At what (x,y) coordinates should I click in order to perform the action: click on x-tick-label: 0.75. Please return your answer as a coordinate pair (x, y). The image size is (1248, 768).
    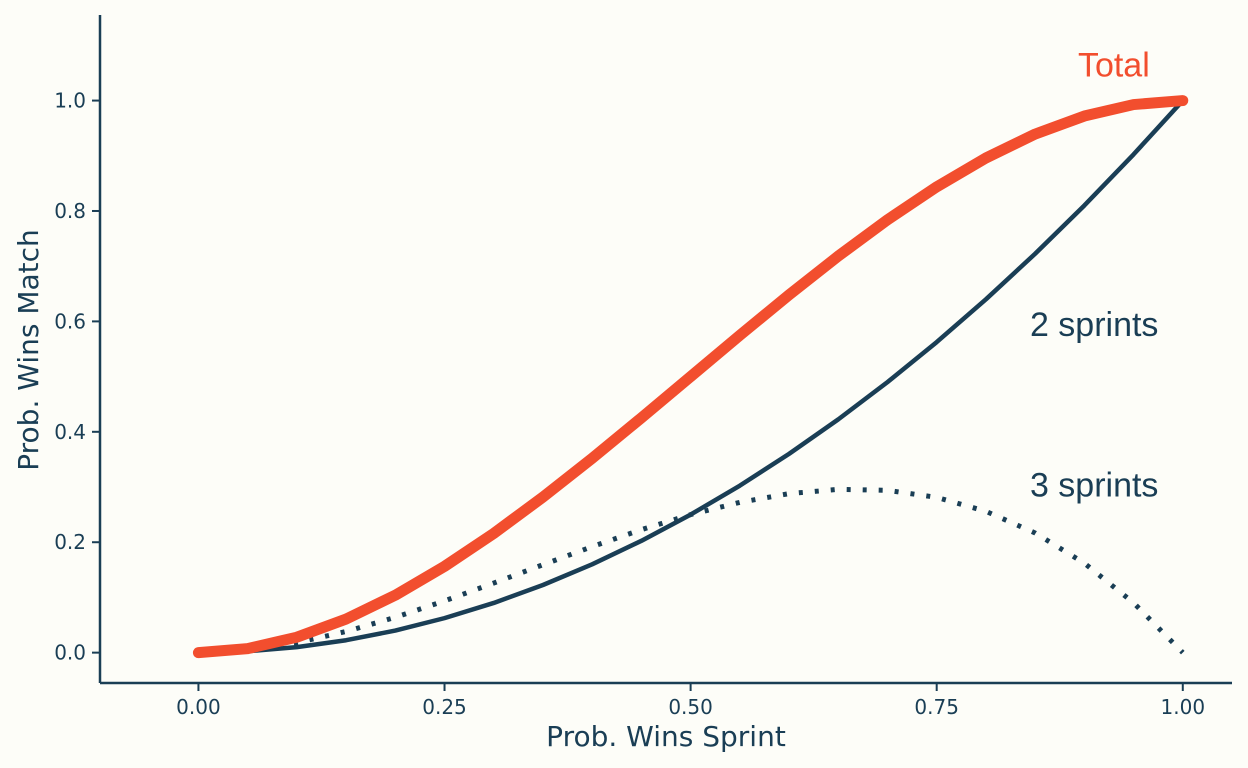
    Looking at the image, I should click on (936, 707).